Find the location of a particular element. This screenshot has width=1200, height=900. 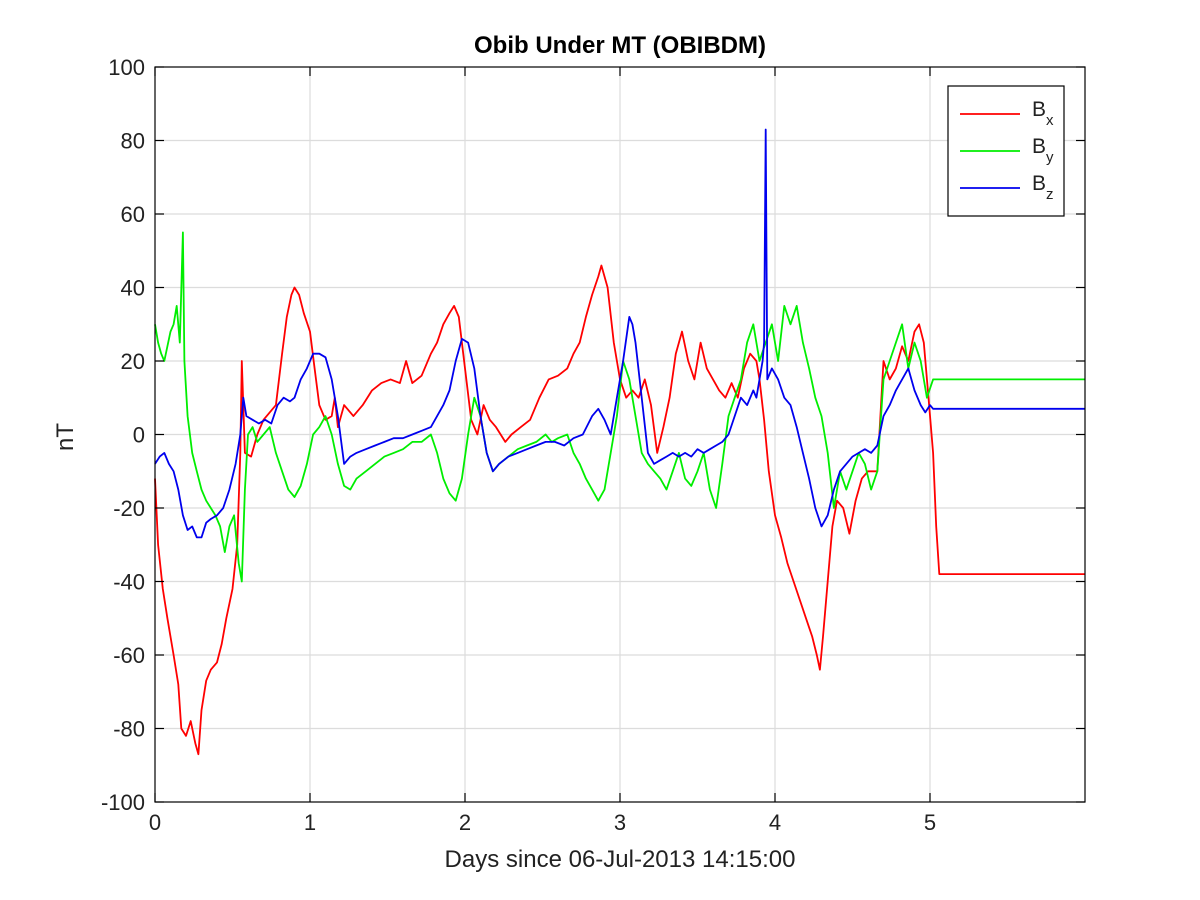

y-tick-label: 40 is located at coordinates (133, 288).